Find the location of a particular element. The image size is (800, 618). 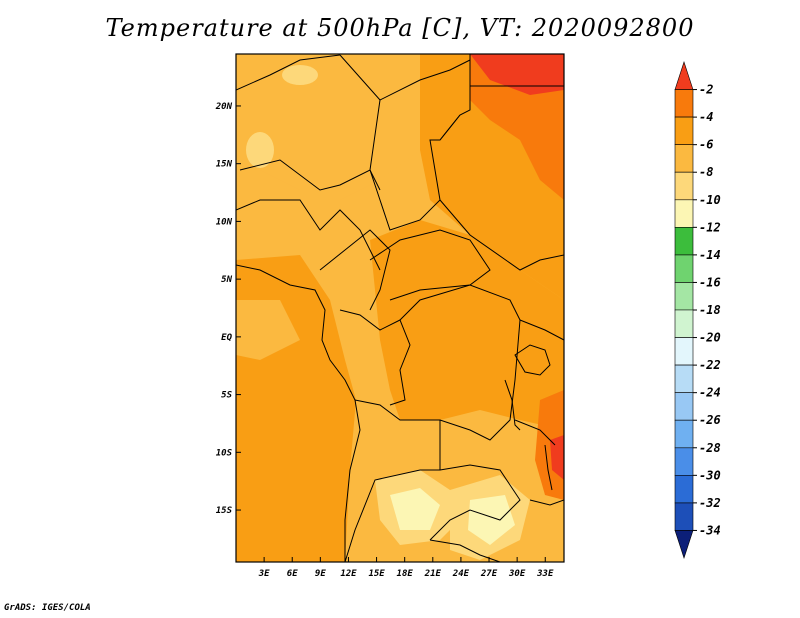

y-tick-label: 5N is located at coordinates (226, 280).